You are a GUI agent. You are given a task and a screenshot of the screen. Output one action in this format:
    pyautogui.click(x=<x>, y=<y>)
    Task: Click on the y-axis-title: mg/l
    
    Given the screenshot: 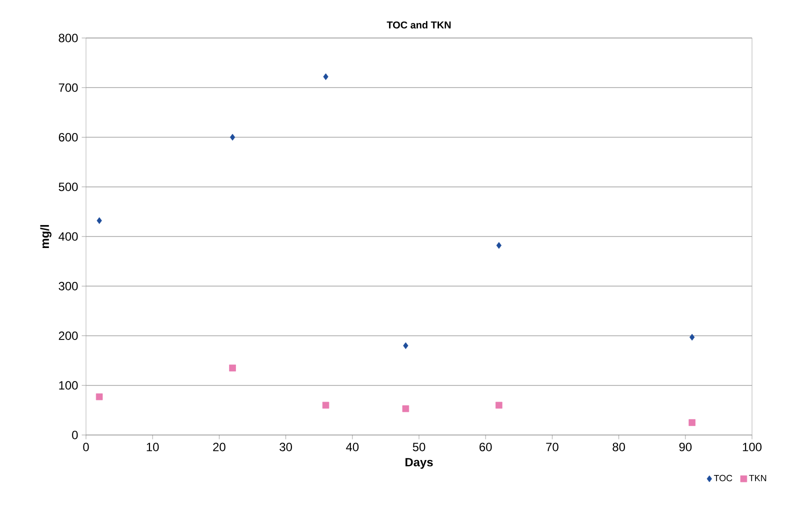 What is the action you would take?
    pyautogui.click(x=46, y=236)
    